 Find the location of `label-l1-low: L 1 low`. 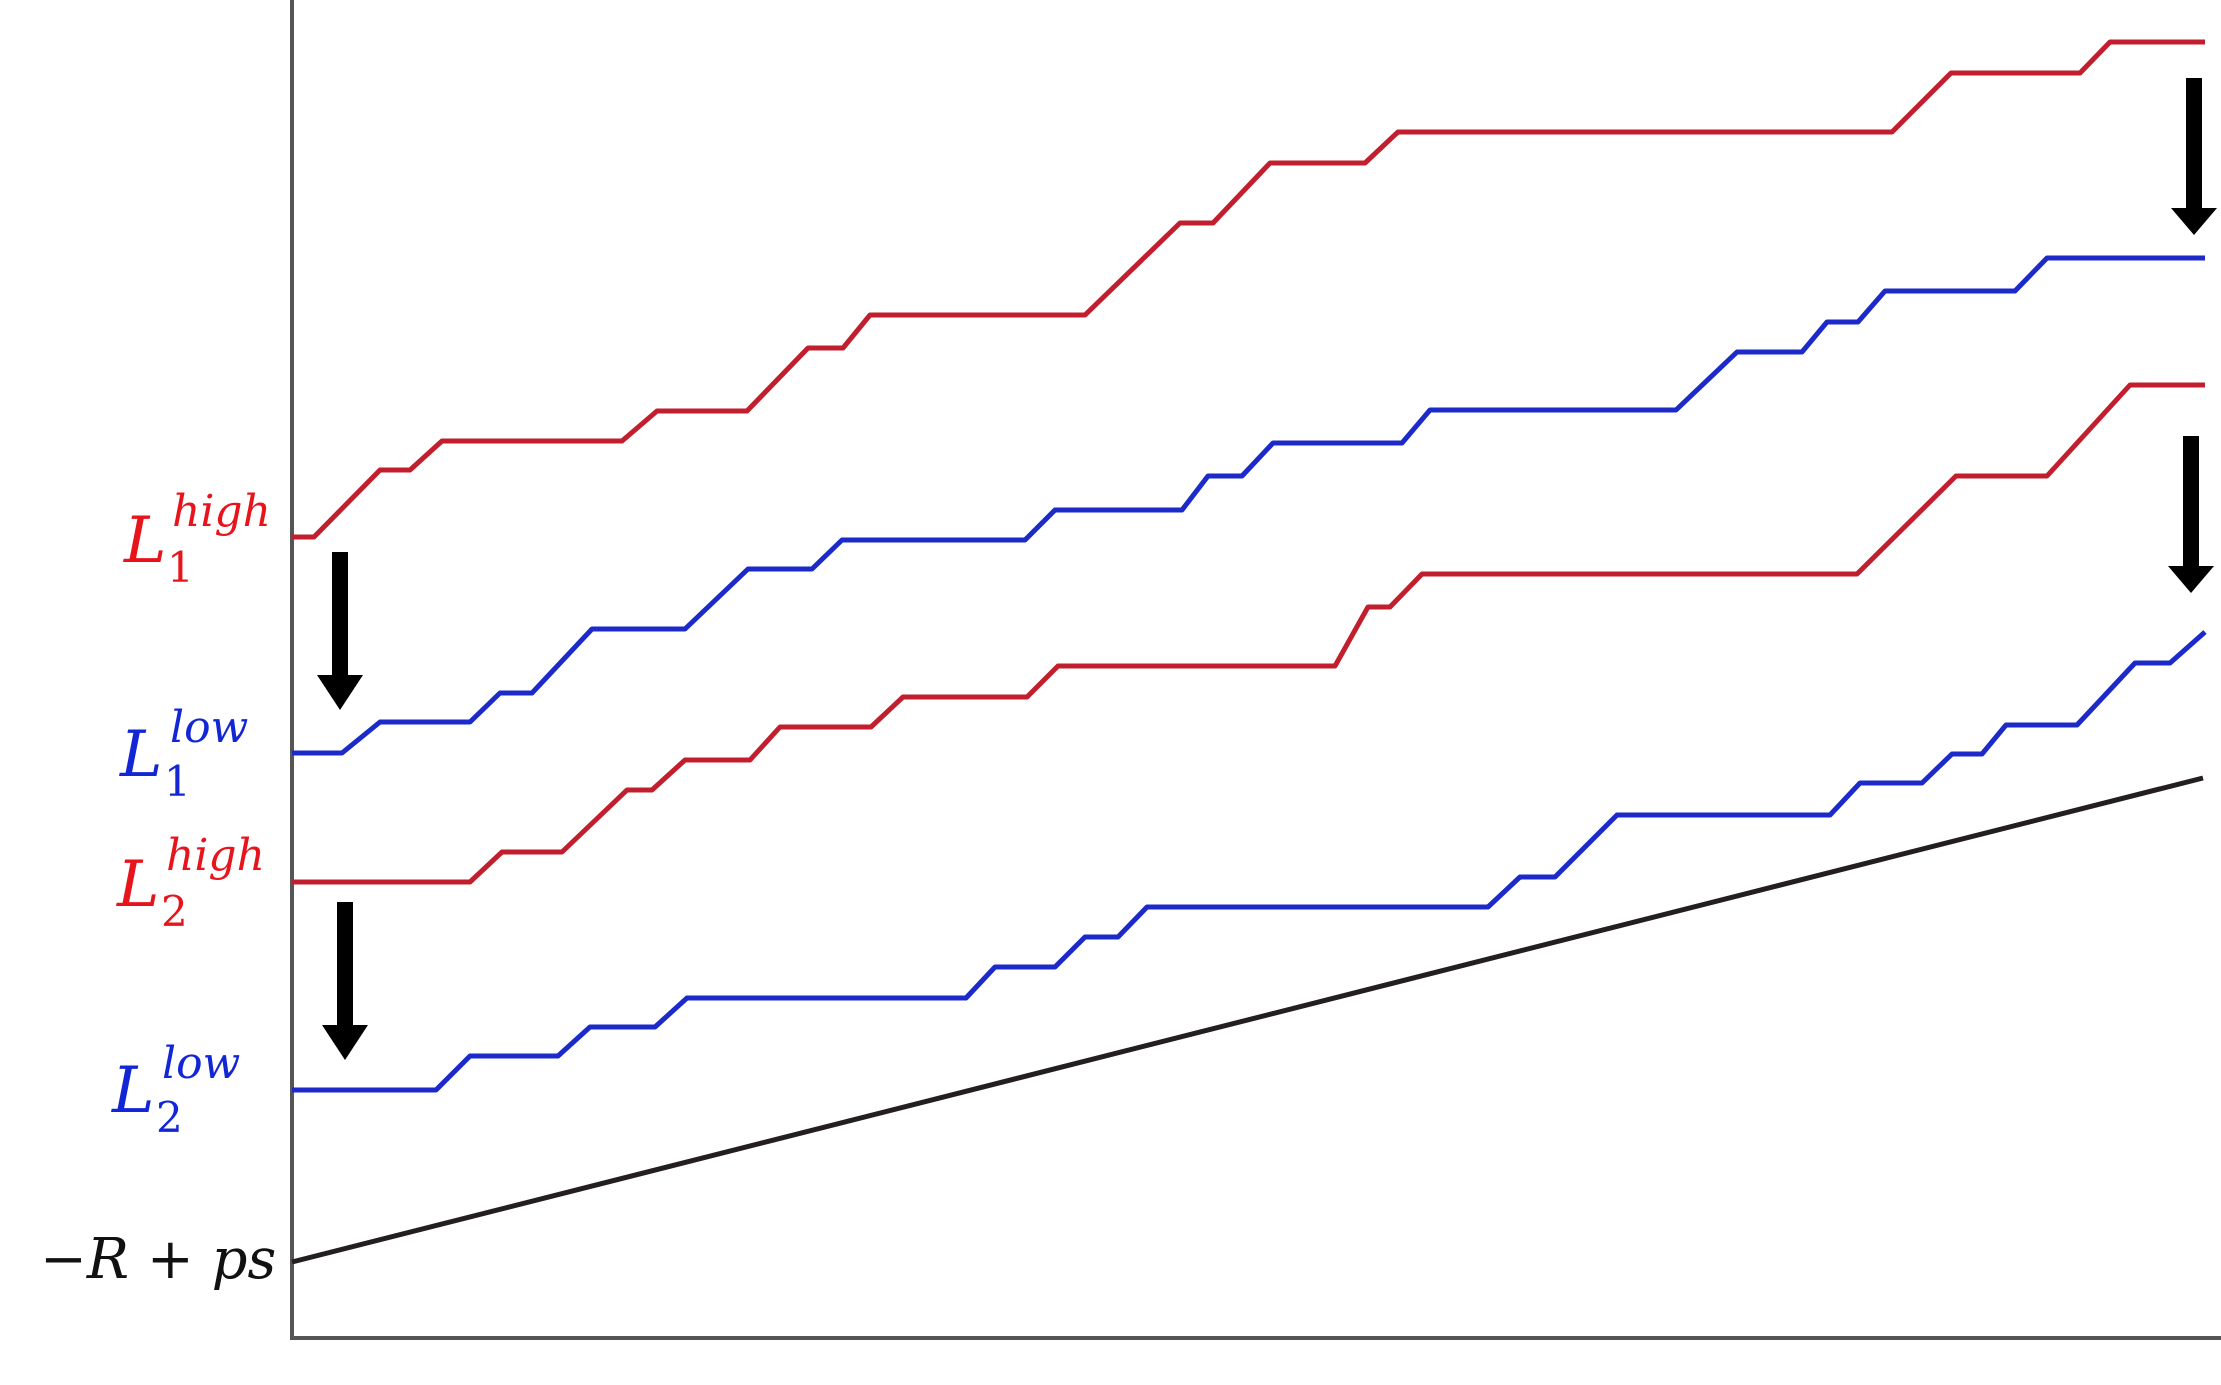

label-l1-low: L 1 low is located at coordinates (183, 754).